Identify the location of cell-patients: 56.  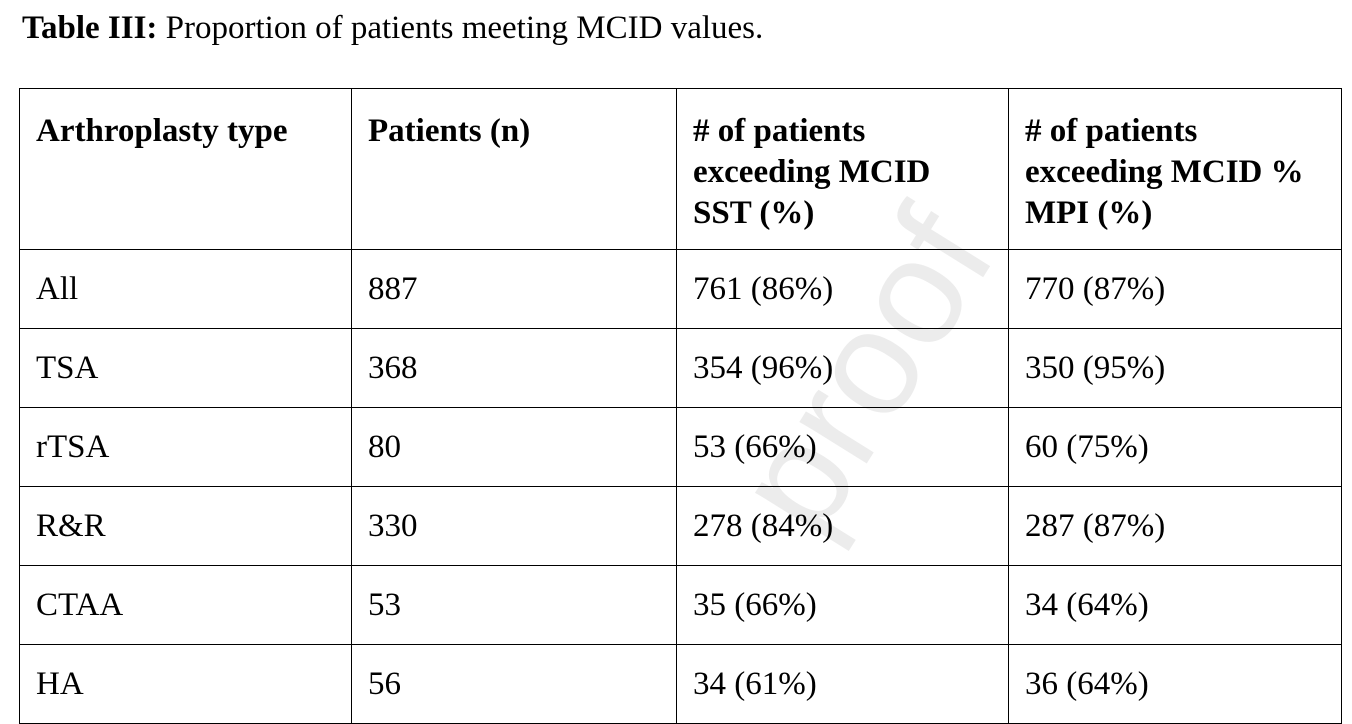
(514, 684).